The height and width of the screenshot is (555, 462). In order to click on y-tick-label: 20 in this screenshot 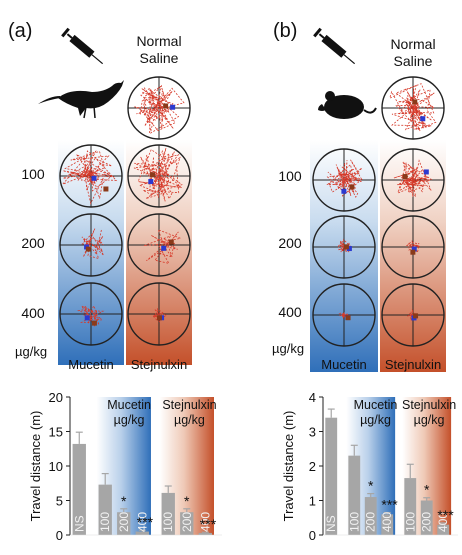, I will do `click(56, 397)`.